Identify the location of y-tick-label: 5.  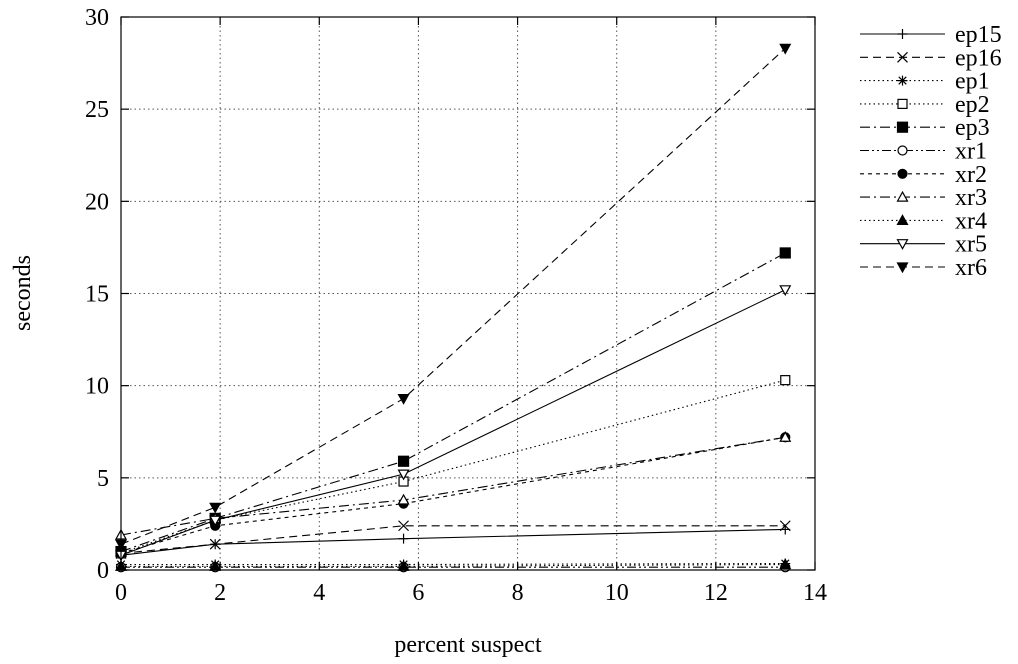
(103, 479).